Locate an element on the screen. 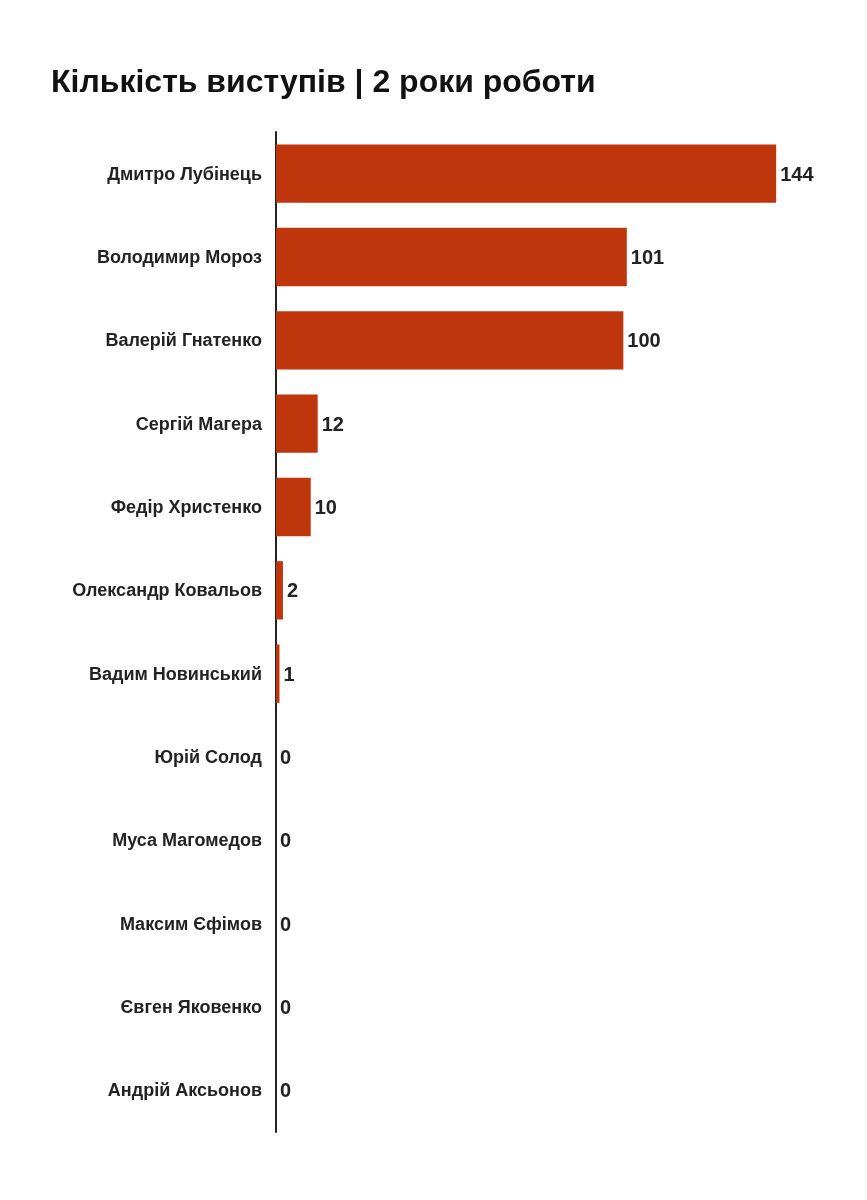 The image size is (867, 1200). data-label: 144 is located at coordinates (797, 173).